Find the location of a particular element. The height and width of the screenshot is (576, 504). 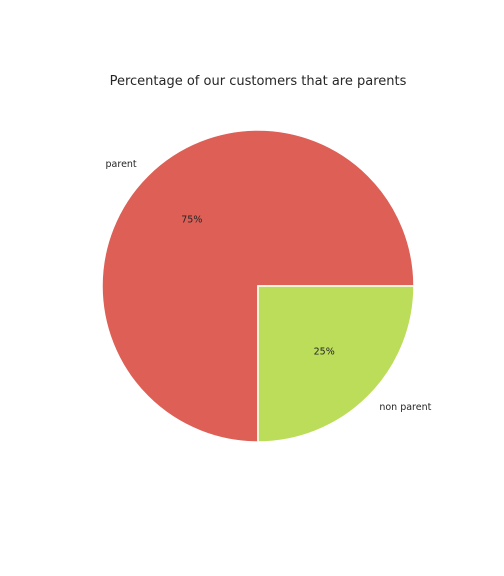

slice-label-parent: parent is located at coordinates (121, 164).